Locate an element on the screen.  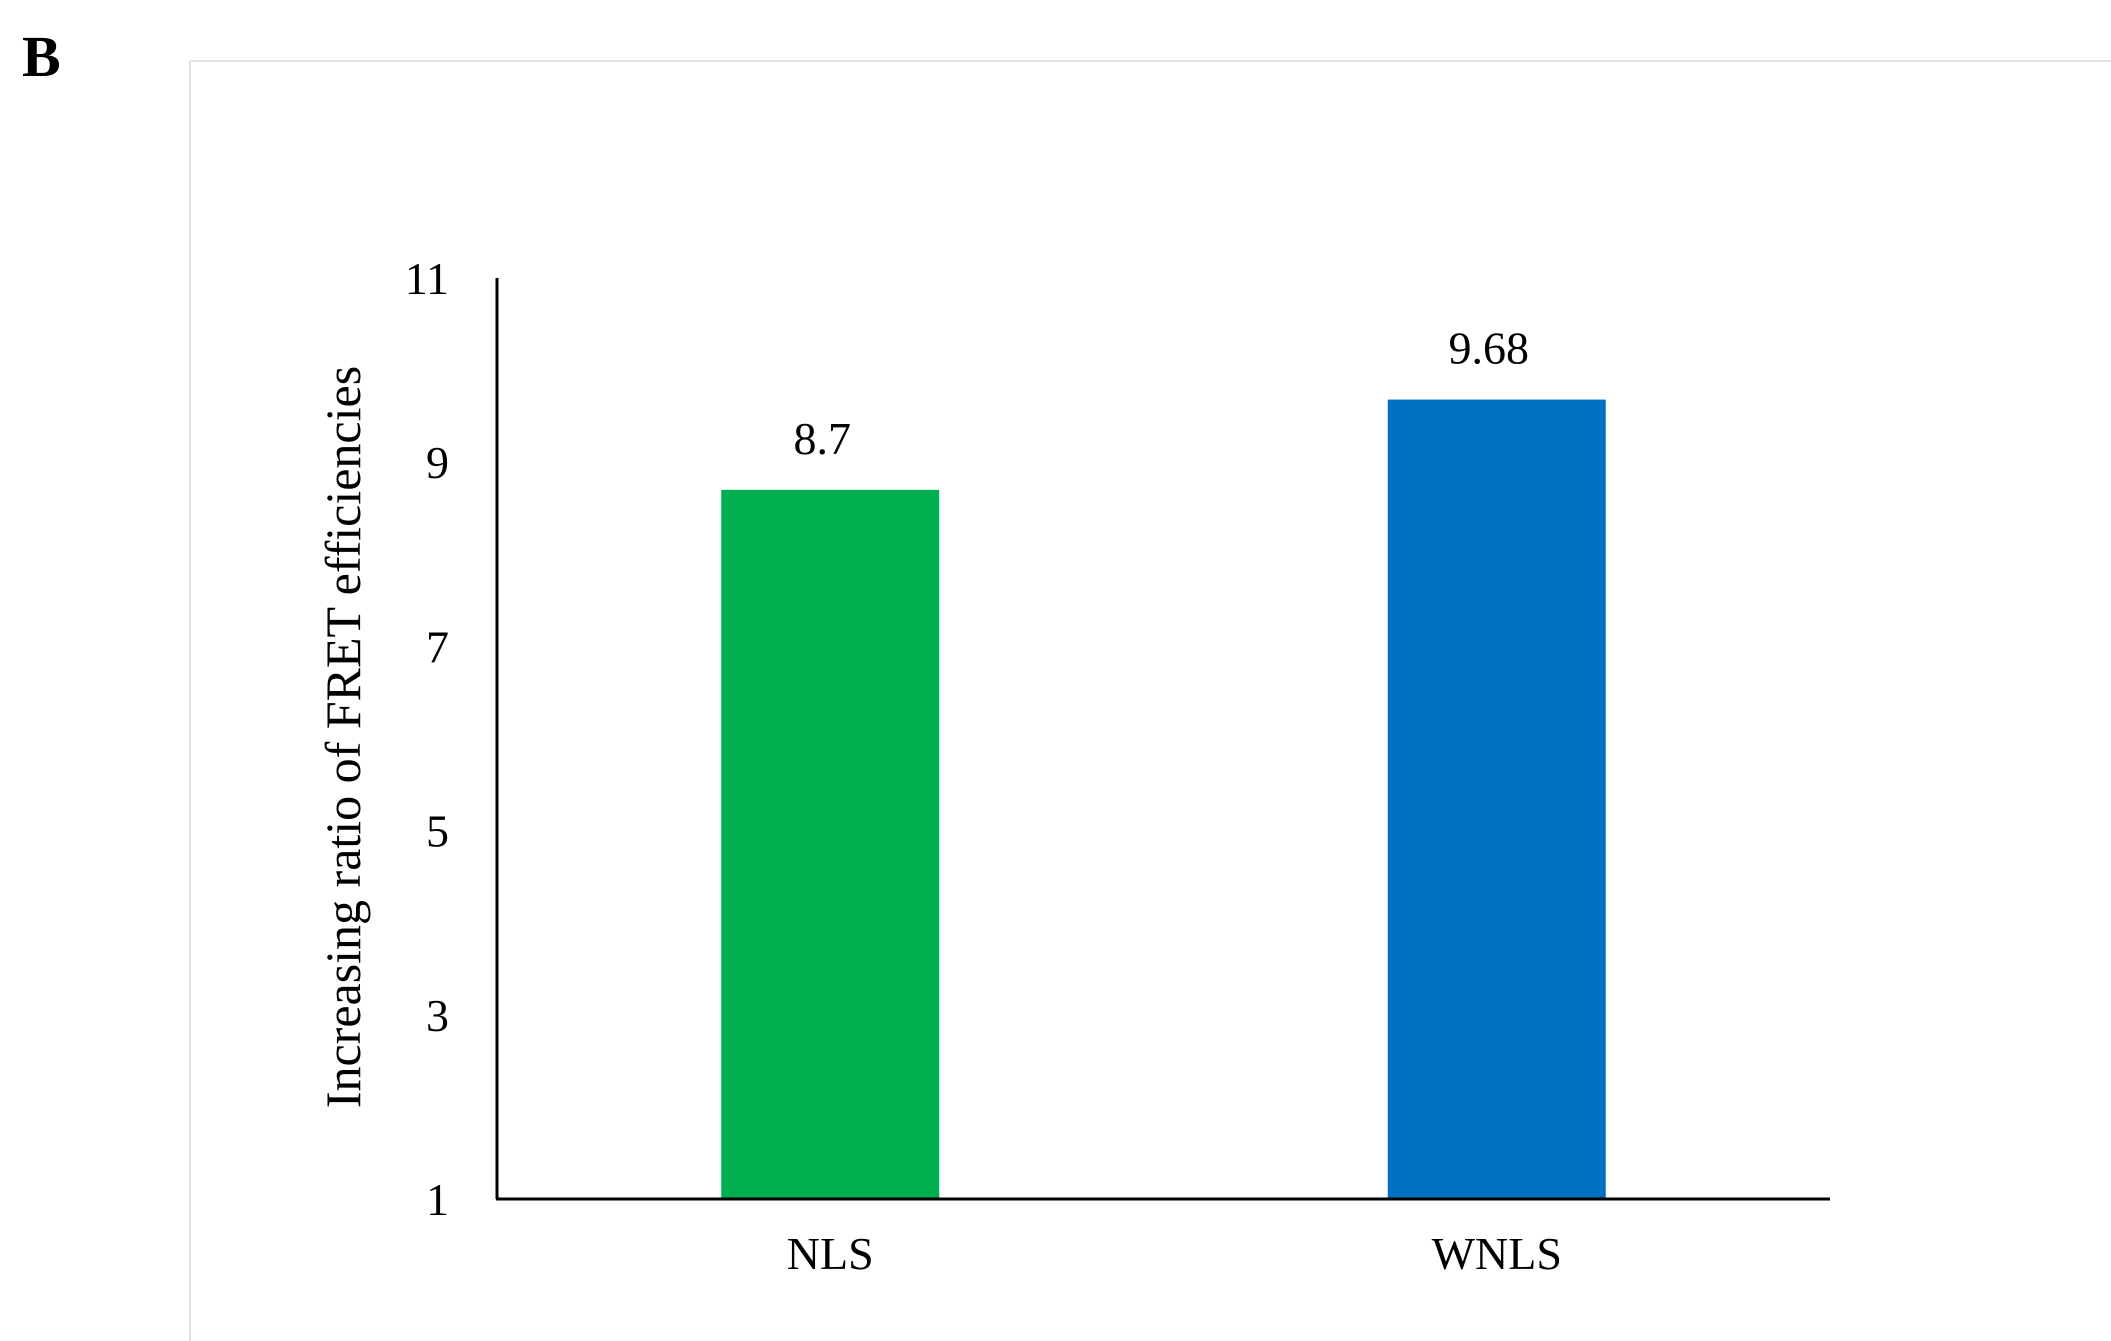
y-tick-label: 1 is located at coordinates (437, 1199).